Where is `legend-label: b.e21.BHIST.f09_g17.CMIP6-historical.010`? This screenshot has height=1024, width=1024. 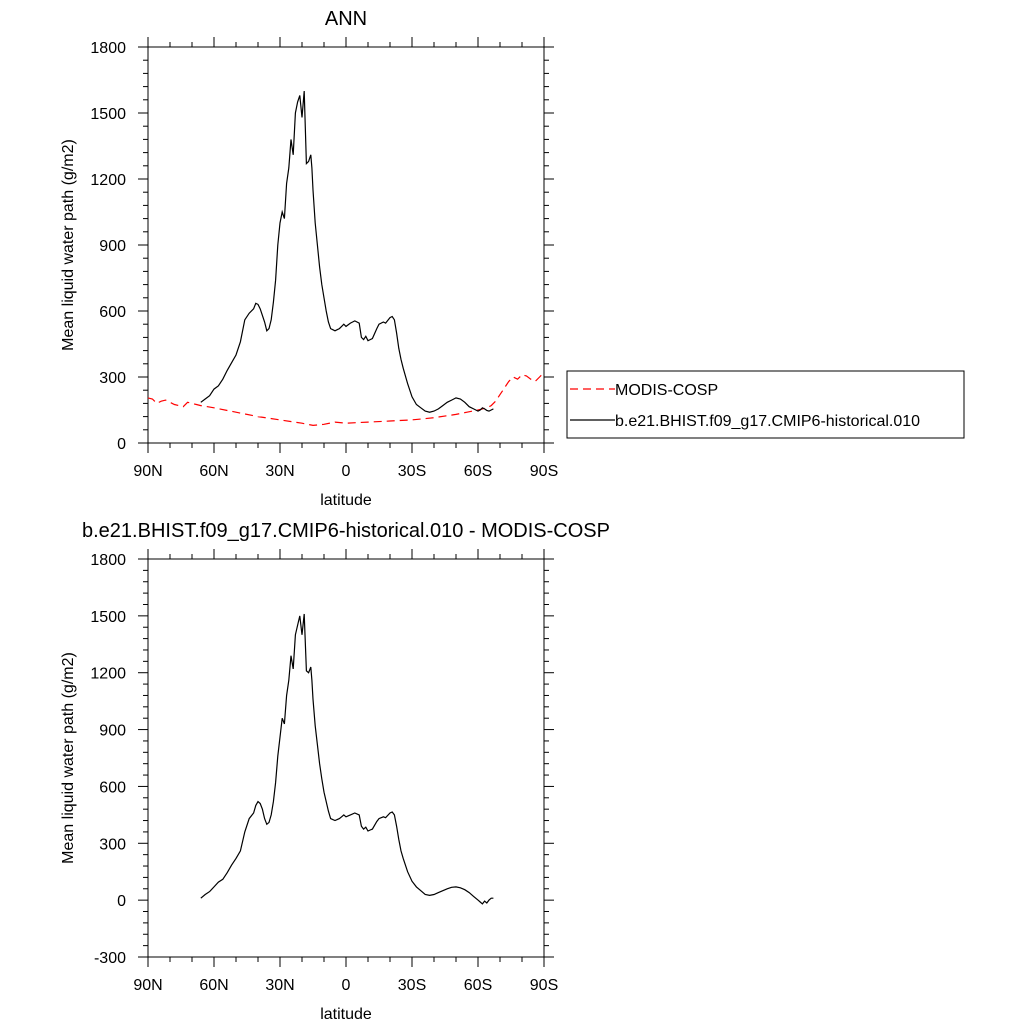
legend-label: b.e21.BHIST.f09_g17.CMIP6-historical.010 is located at coordinates (767, 421).